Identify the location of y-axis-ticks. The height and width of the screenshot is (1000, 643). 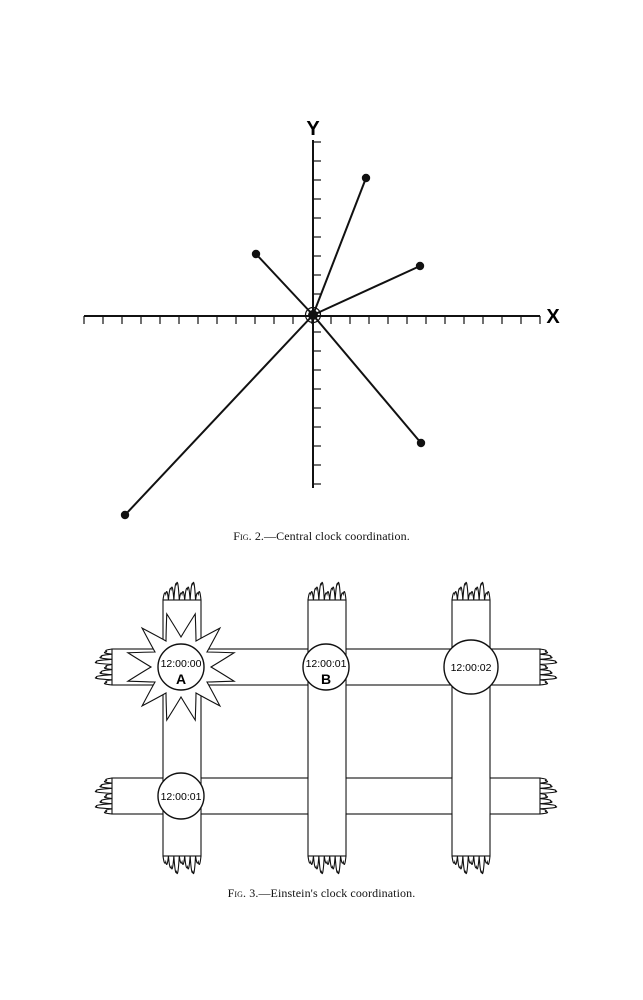
(317, 313).